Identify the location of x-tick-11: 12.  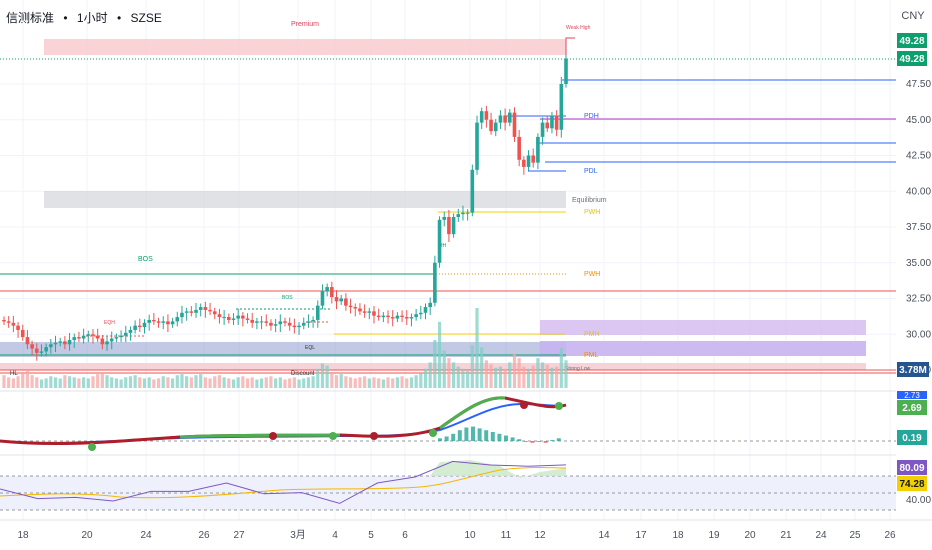
(540, 535).